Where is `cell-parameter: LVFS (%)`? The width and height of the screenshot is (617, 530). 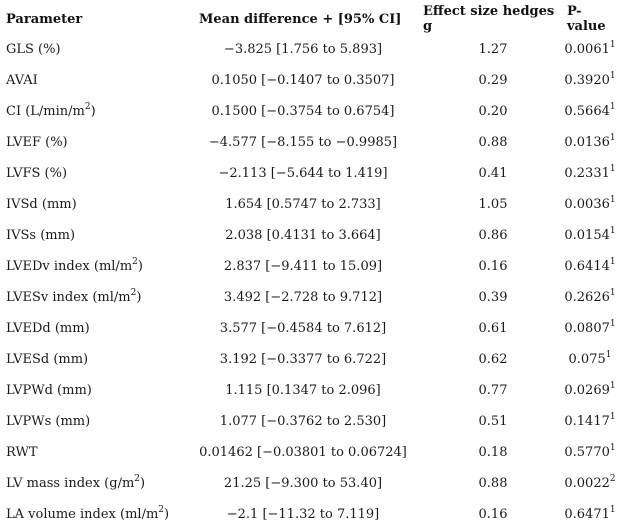
cell-parameter: LVFS (%) is located at coordinates (91, 173).